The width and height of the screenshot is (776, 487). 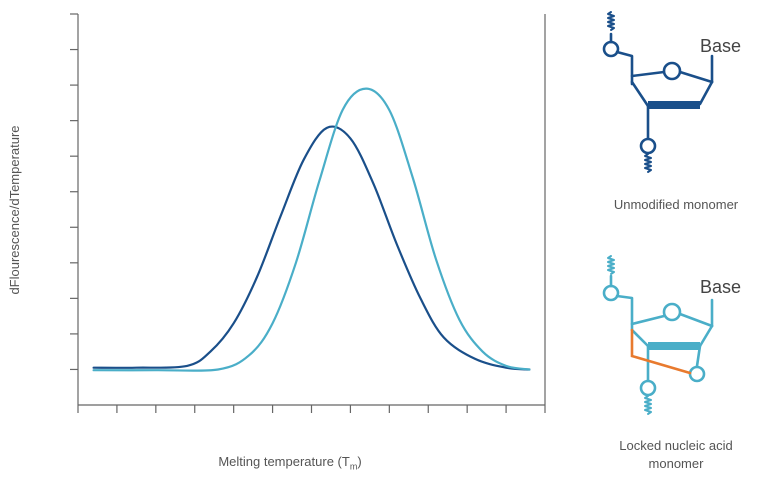 What do you see at coordinates (648, 388) in the screenshot?
I see `lna-o3-ring` at bounding box center [648, 388].